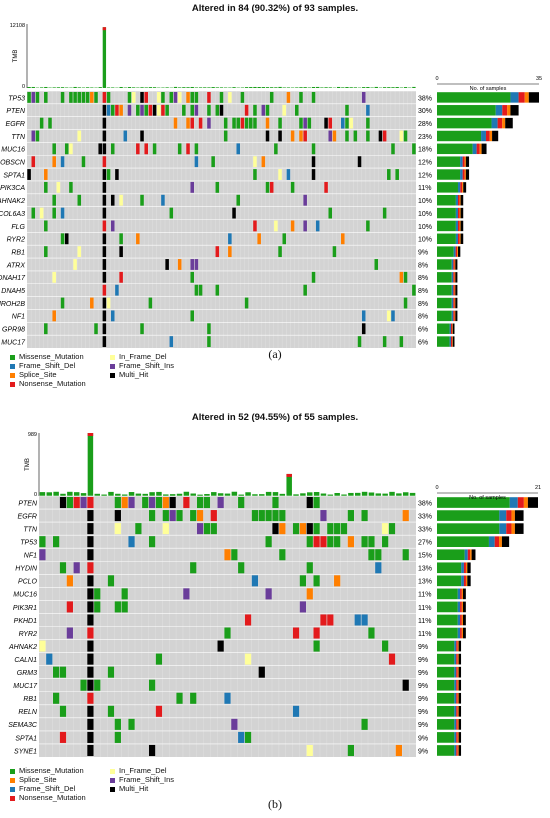 The height and width of the screenshot is (818, 550). What do you see at coordinates (12, 304) in the screenshot?
I see `gene-label: MROH2B` at bounding box center [12, 304].